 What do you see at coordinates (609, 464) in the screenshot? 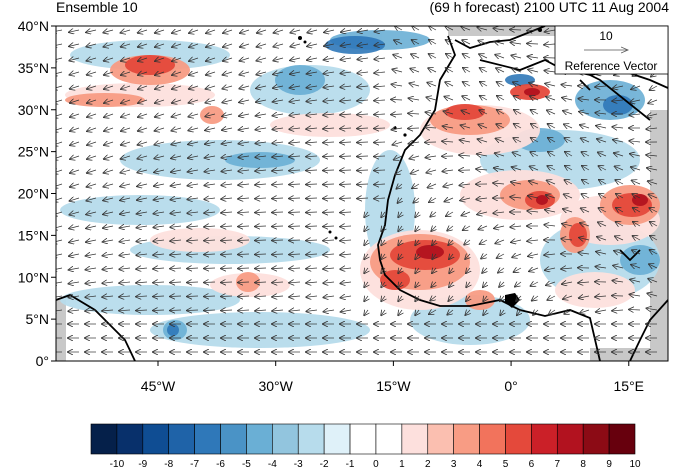
I see `colorbar-label: 9` at bounding box center [609, 464].